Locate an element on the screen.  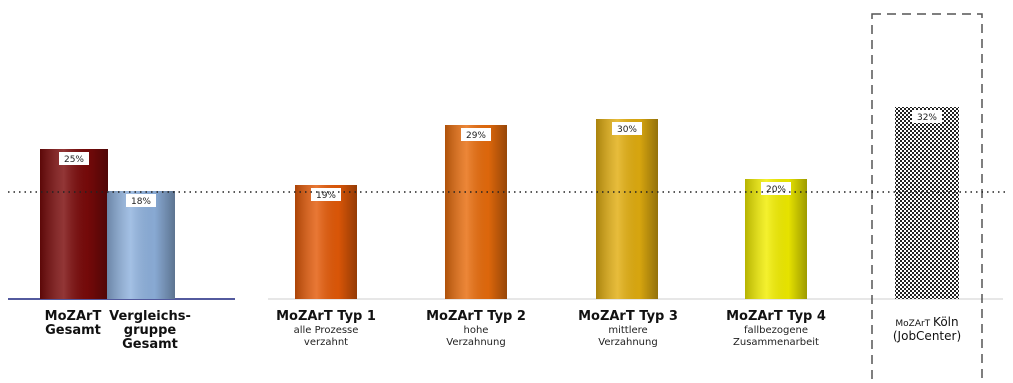
value-label: 32% is located at coordinates (927, 118).